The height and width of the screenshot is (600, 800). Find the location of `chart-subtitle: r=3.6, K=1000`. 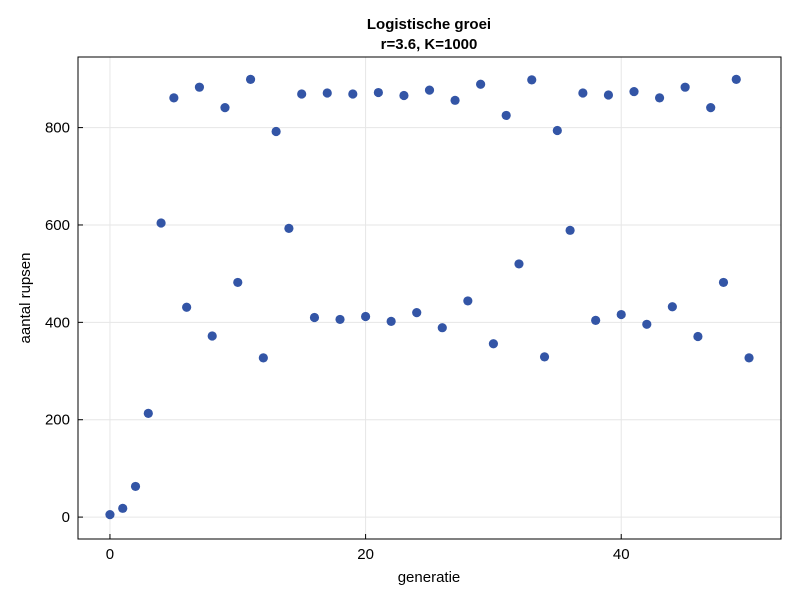

chart-subtitle: r=3.6, K=1000 is located at coordinates (429, 44).